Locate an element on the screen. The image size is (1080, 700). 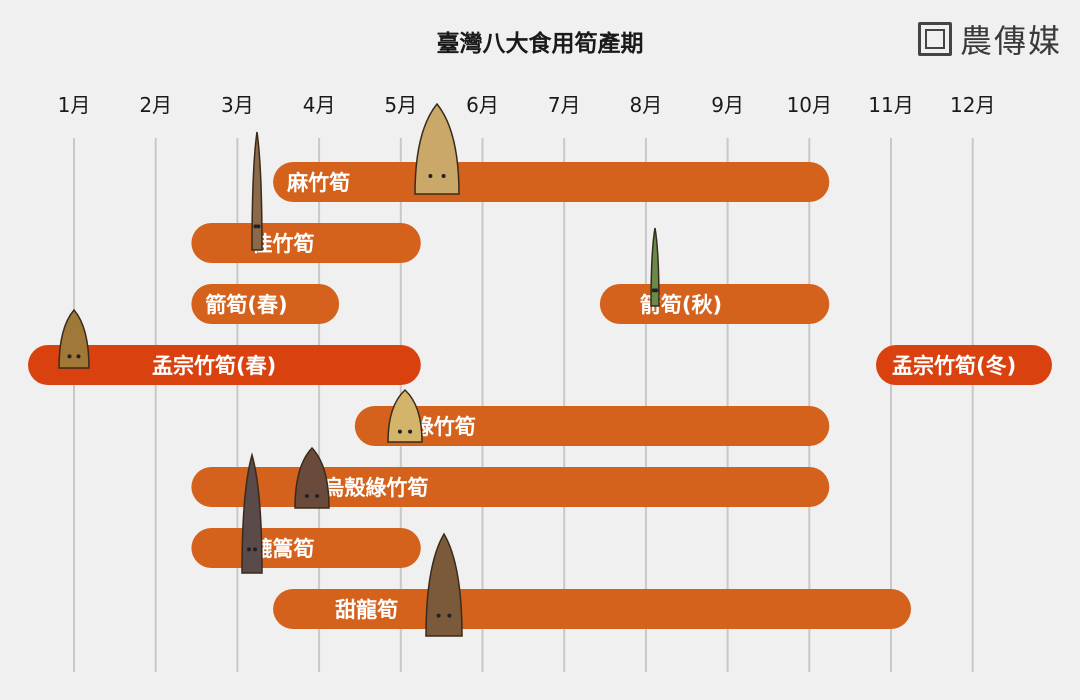
mengzong-bamboo-shoot-icon is located at coordinates (74, 338).